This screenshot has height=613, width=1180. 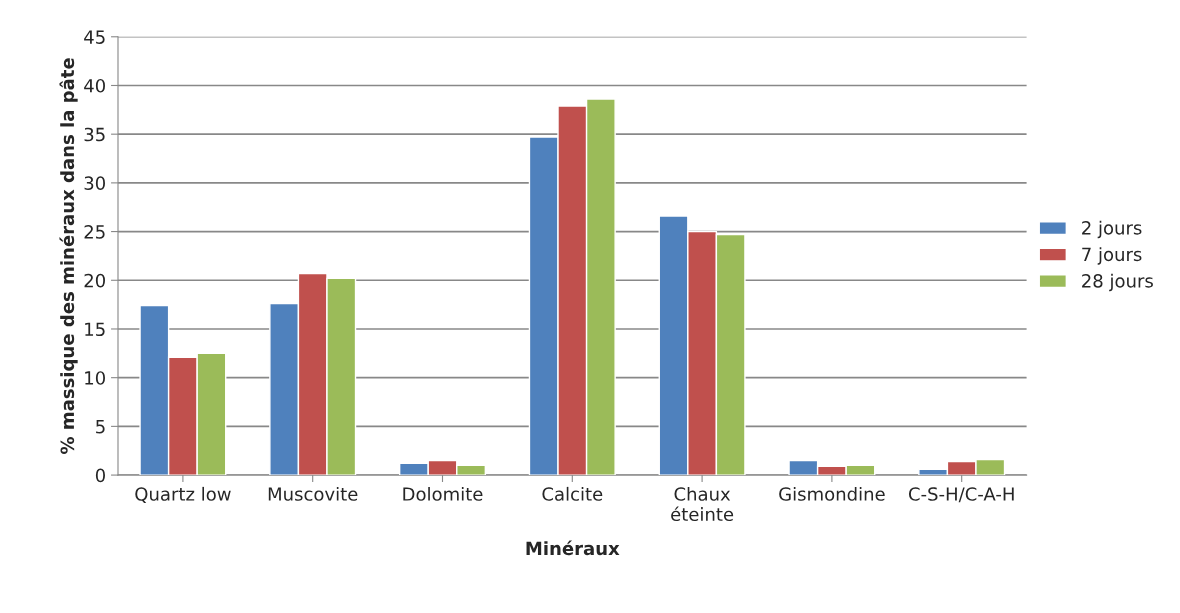 What do you see at coordinates (94, 134) in the screenshot?
I see `y-tick-label: 35` at bounding box center [94, 134].